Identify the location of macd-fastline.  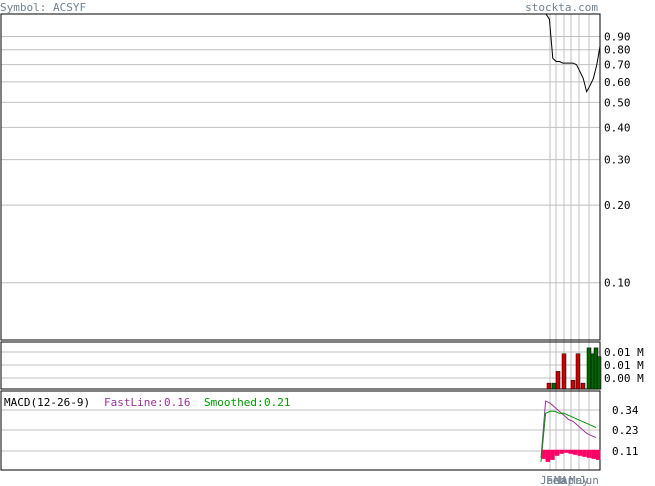
(568, 429).